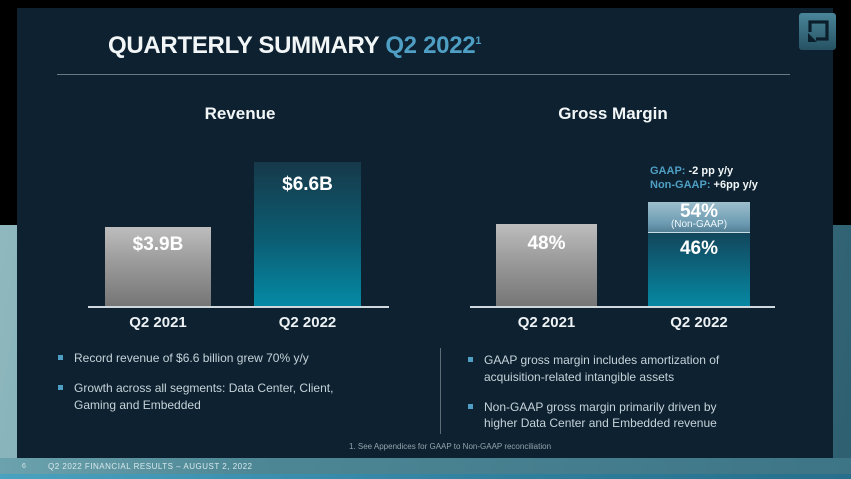  What do you see at coordinates (668, 171) in the screenshot?
I see `annotation-gaap-label: GAAP:` at bounding box center [668, 171].